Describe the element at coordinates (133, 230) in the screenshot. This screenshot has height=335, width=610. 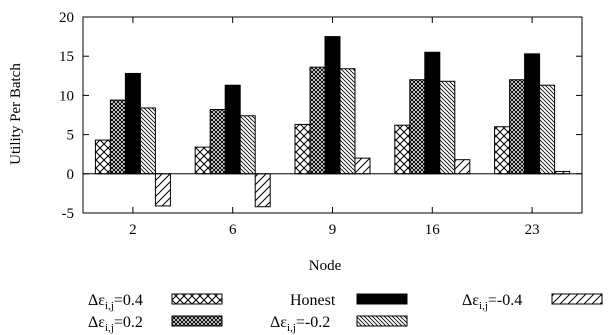
I see `x-tick-label: 2` at that location.